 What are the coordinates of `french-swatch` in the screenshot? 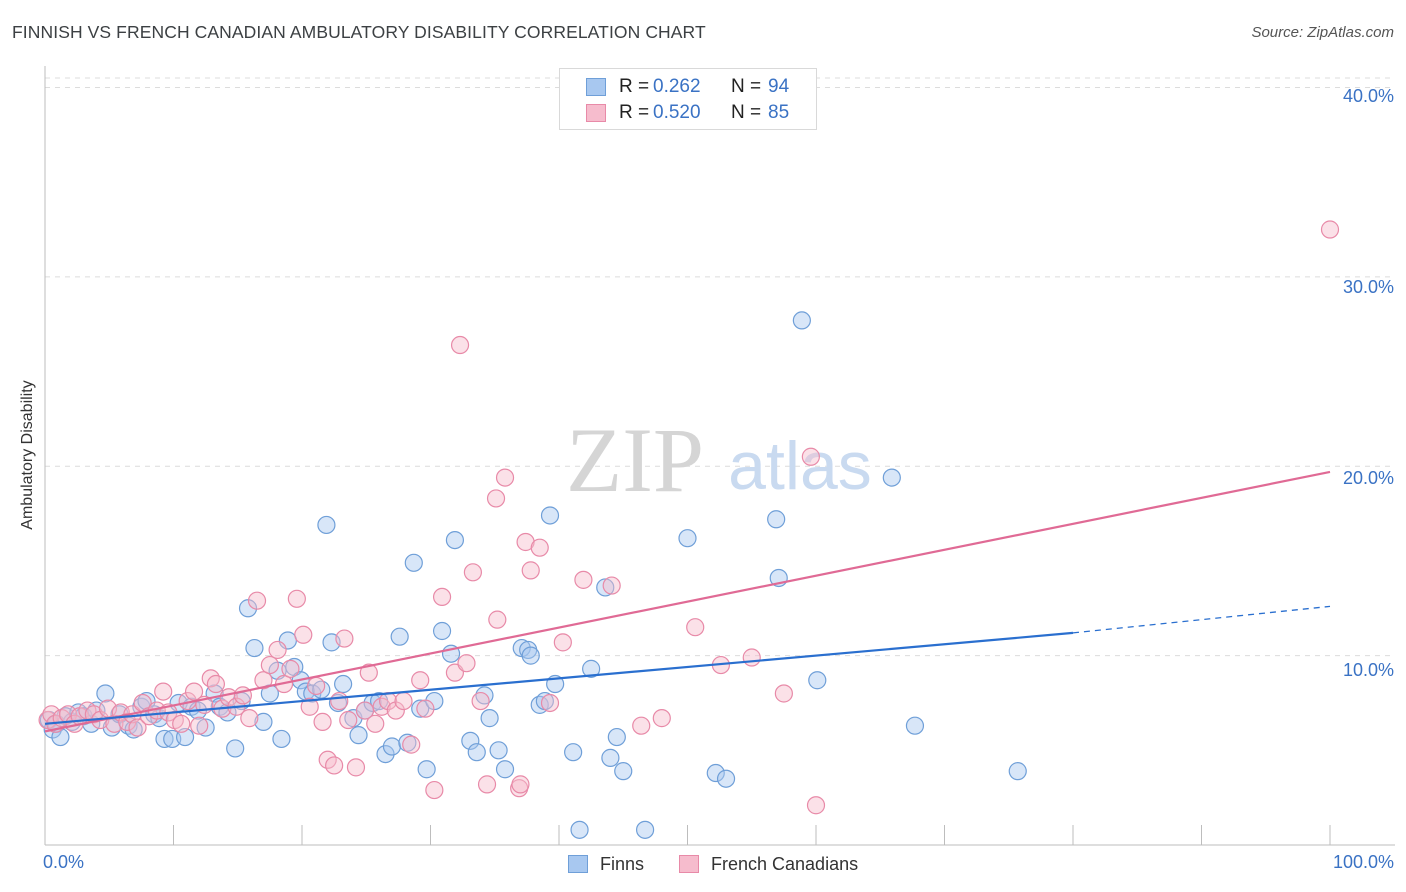 It's located at (596, 113).